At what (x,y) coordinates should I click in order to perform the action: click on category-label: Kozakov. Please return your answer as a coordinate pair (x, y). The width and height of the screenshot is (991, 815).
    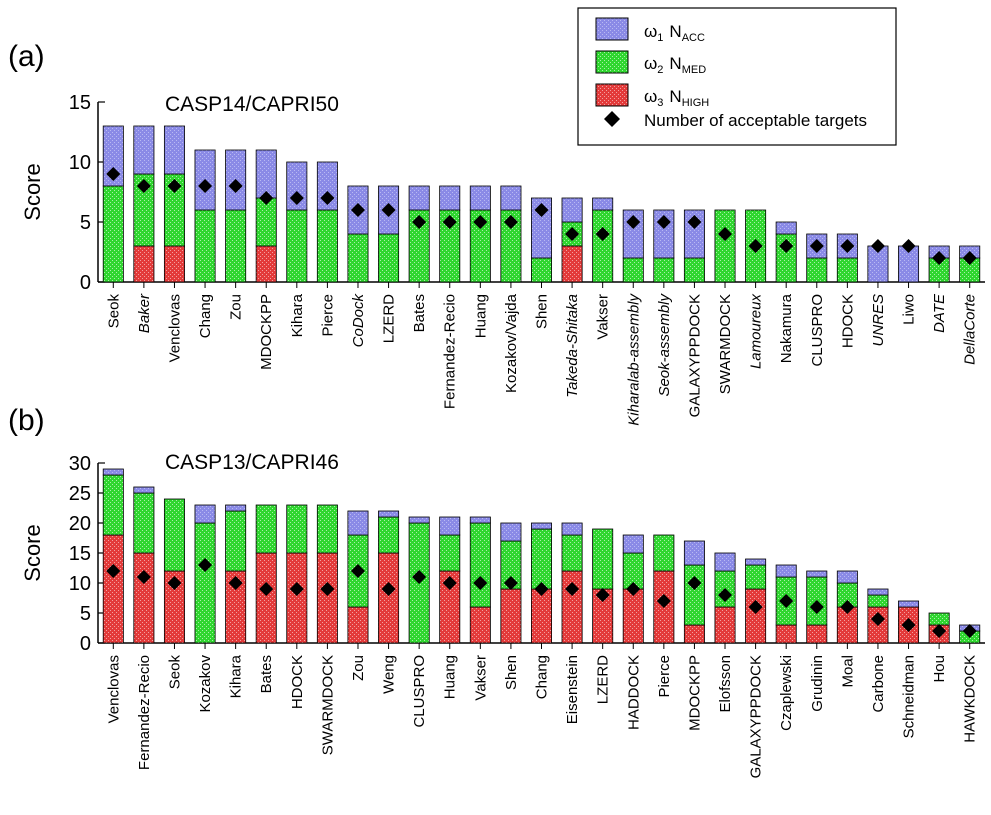
    Looking at the image, I should click on (205, 684).